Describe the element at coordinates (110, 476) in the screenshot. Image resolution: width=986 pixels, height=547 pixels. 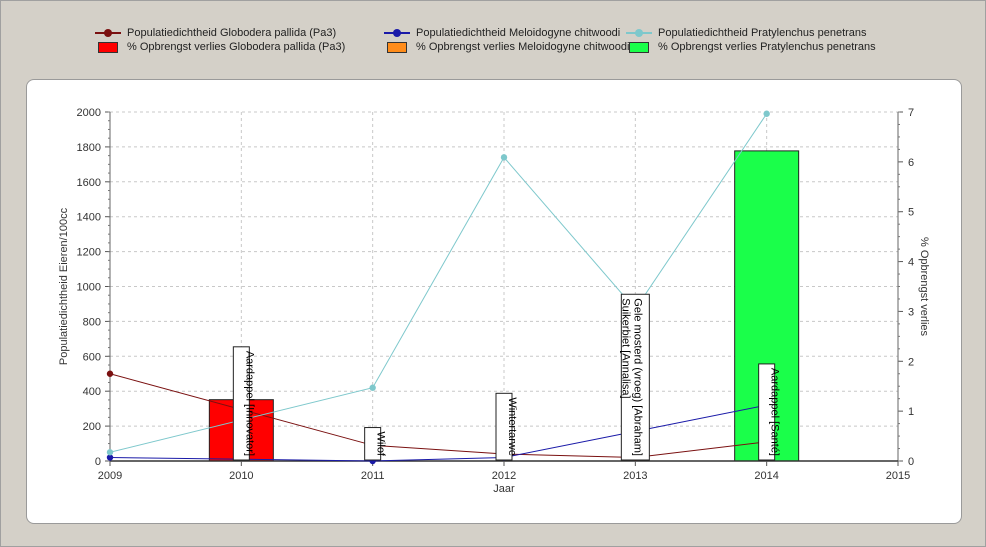
I see `x-tick-label: 2009` at that location.